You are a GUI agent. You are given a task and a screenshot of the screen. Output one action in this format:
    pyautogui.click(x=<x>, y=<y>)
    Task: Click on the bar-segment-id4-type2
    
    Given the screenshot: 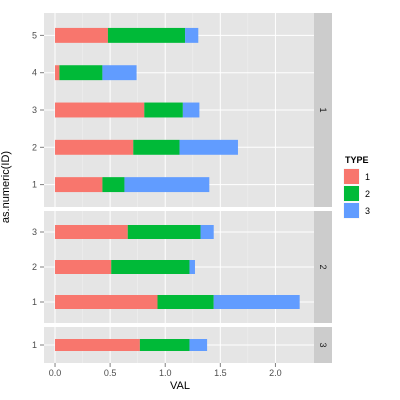 What is the action you would take?
    pyautogui.click(x=81, y=73)
    